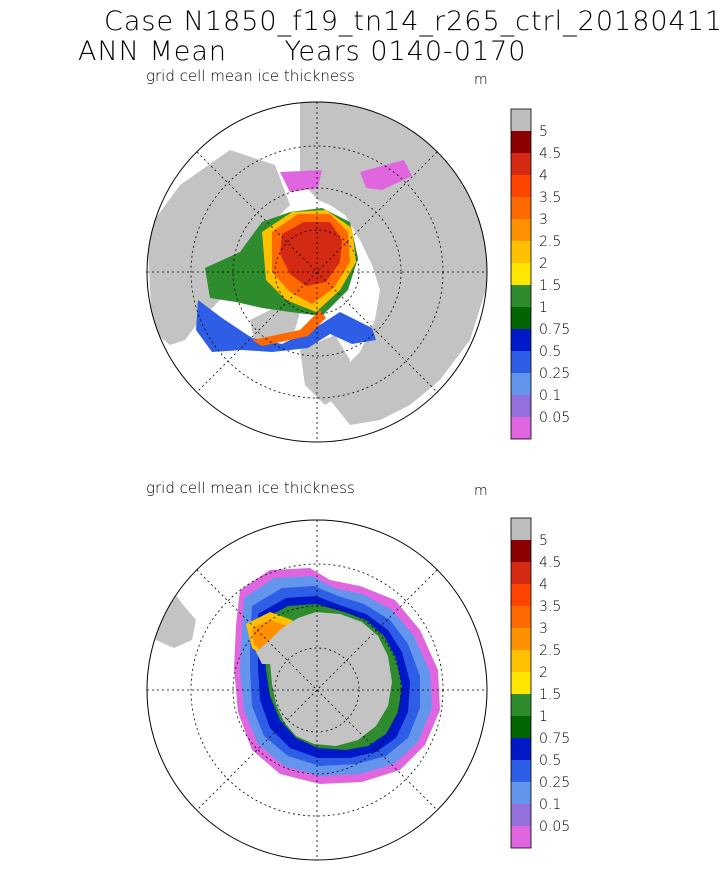 This screenshot has height=872, width=722. Describe the element at coordinates (543, 176) in the screenshot. I see `colorbar-north-tick-label: 4` at that location.